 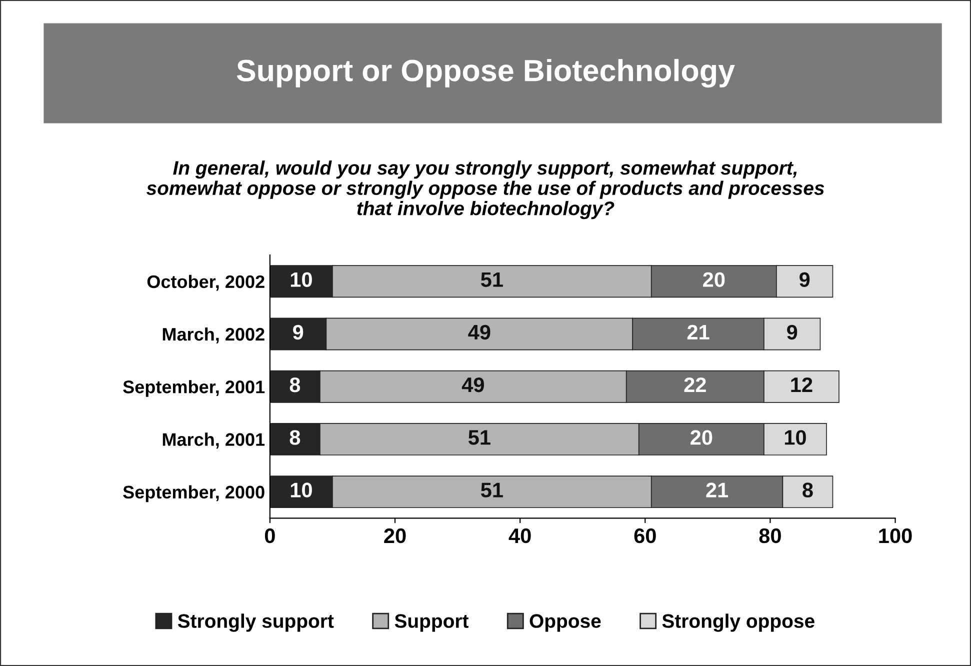 What do you see at coordinates (485, 190) in the screenshot?
I see `chart-subtitle: In general, would you say you strongly support, somewhat support, somewhat oppose or strongly oppose the use of products and processes that involve biotechnology?` at bounding box center [485, 190].